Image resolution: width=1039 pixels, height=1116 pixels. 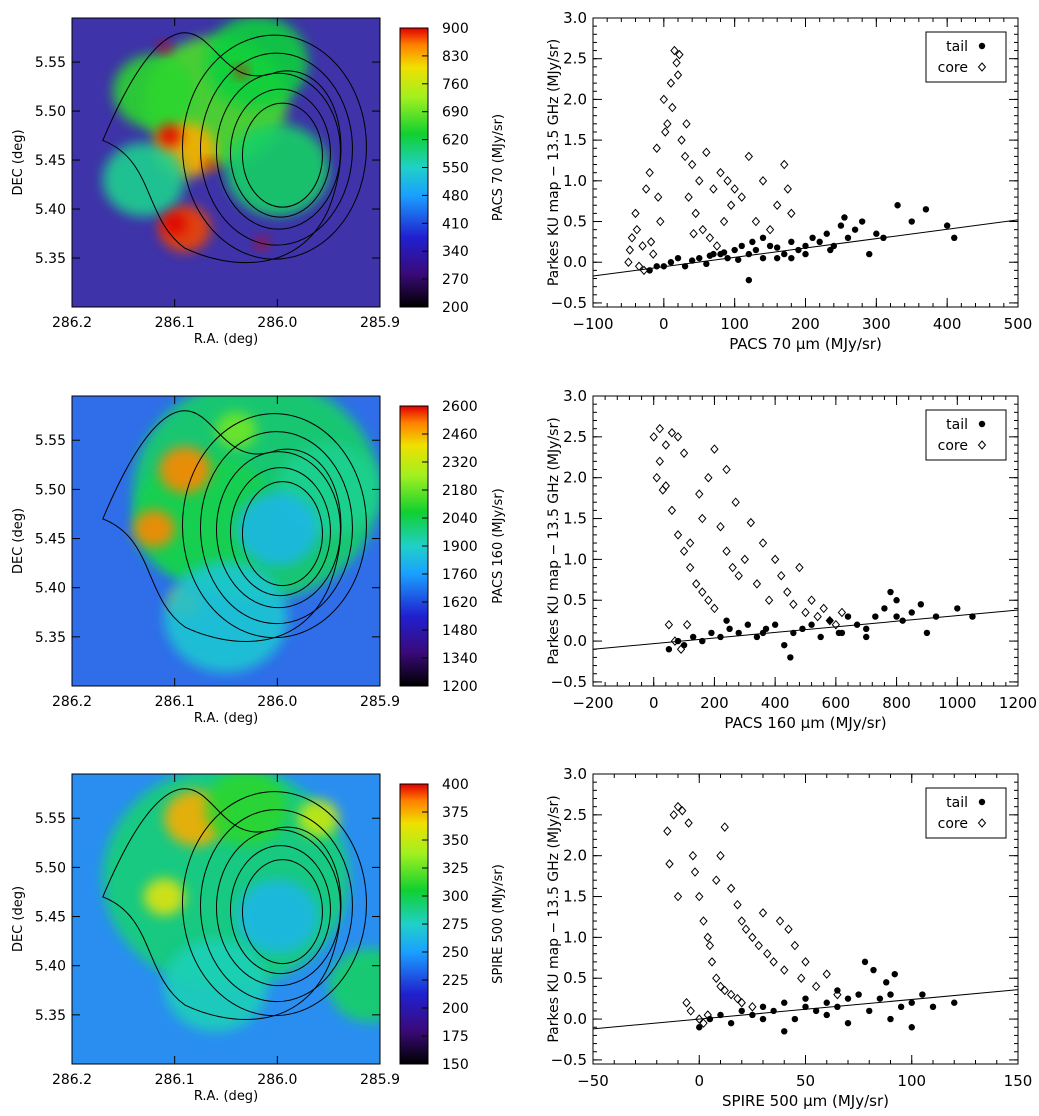 What do you see at coordinates (277, 702) in the screenshot?
I see `x-tick-label: 286.0` at bounding box center [277, 702].